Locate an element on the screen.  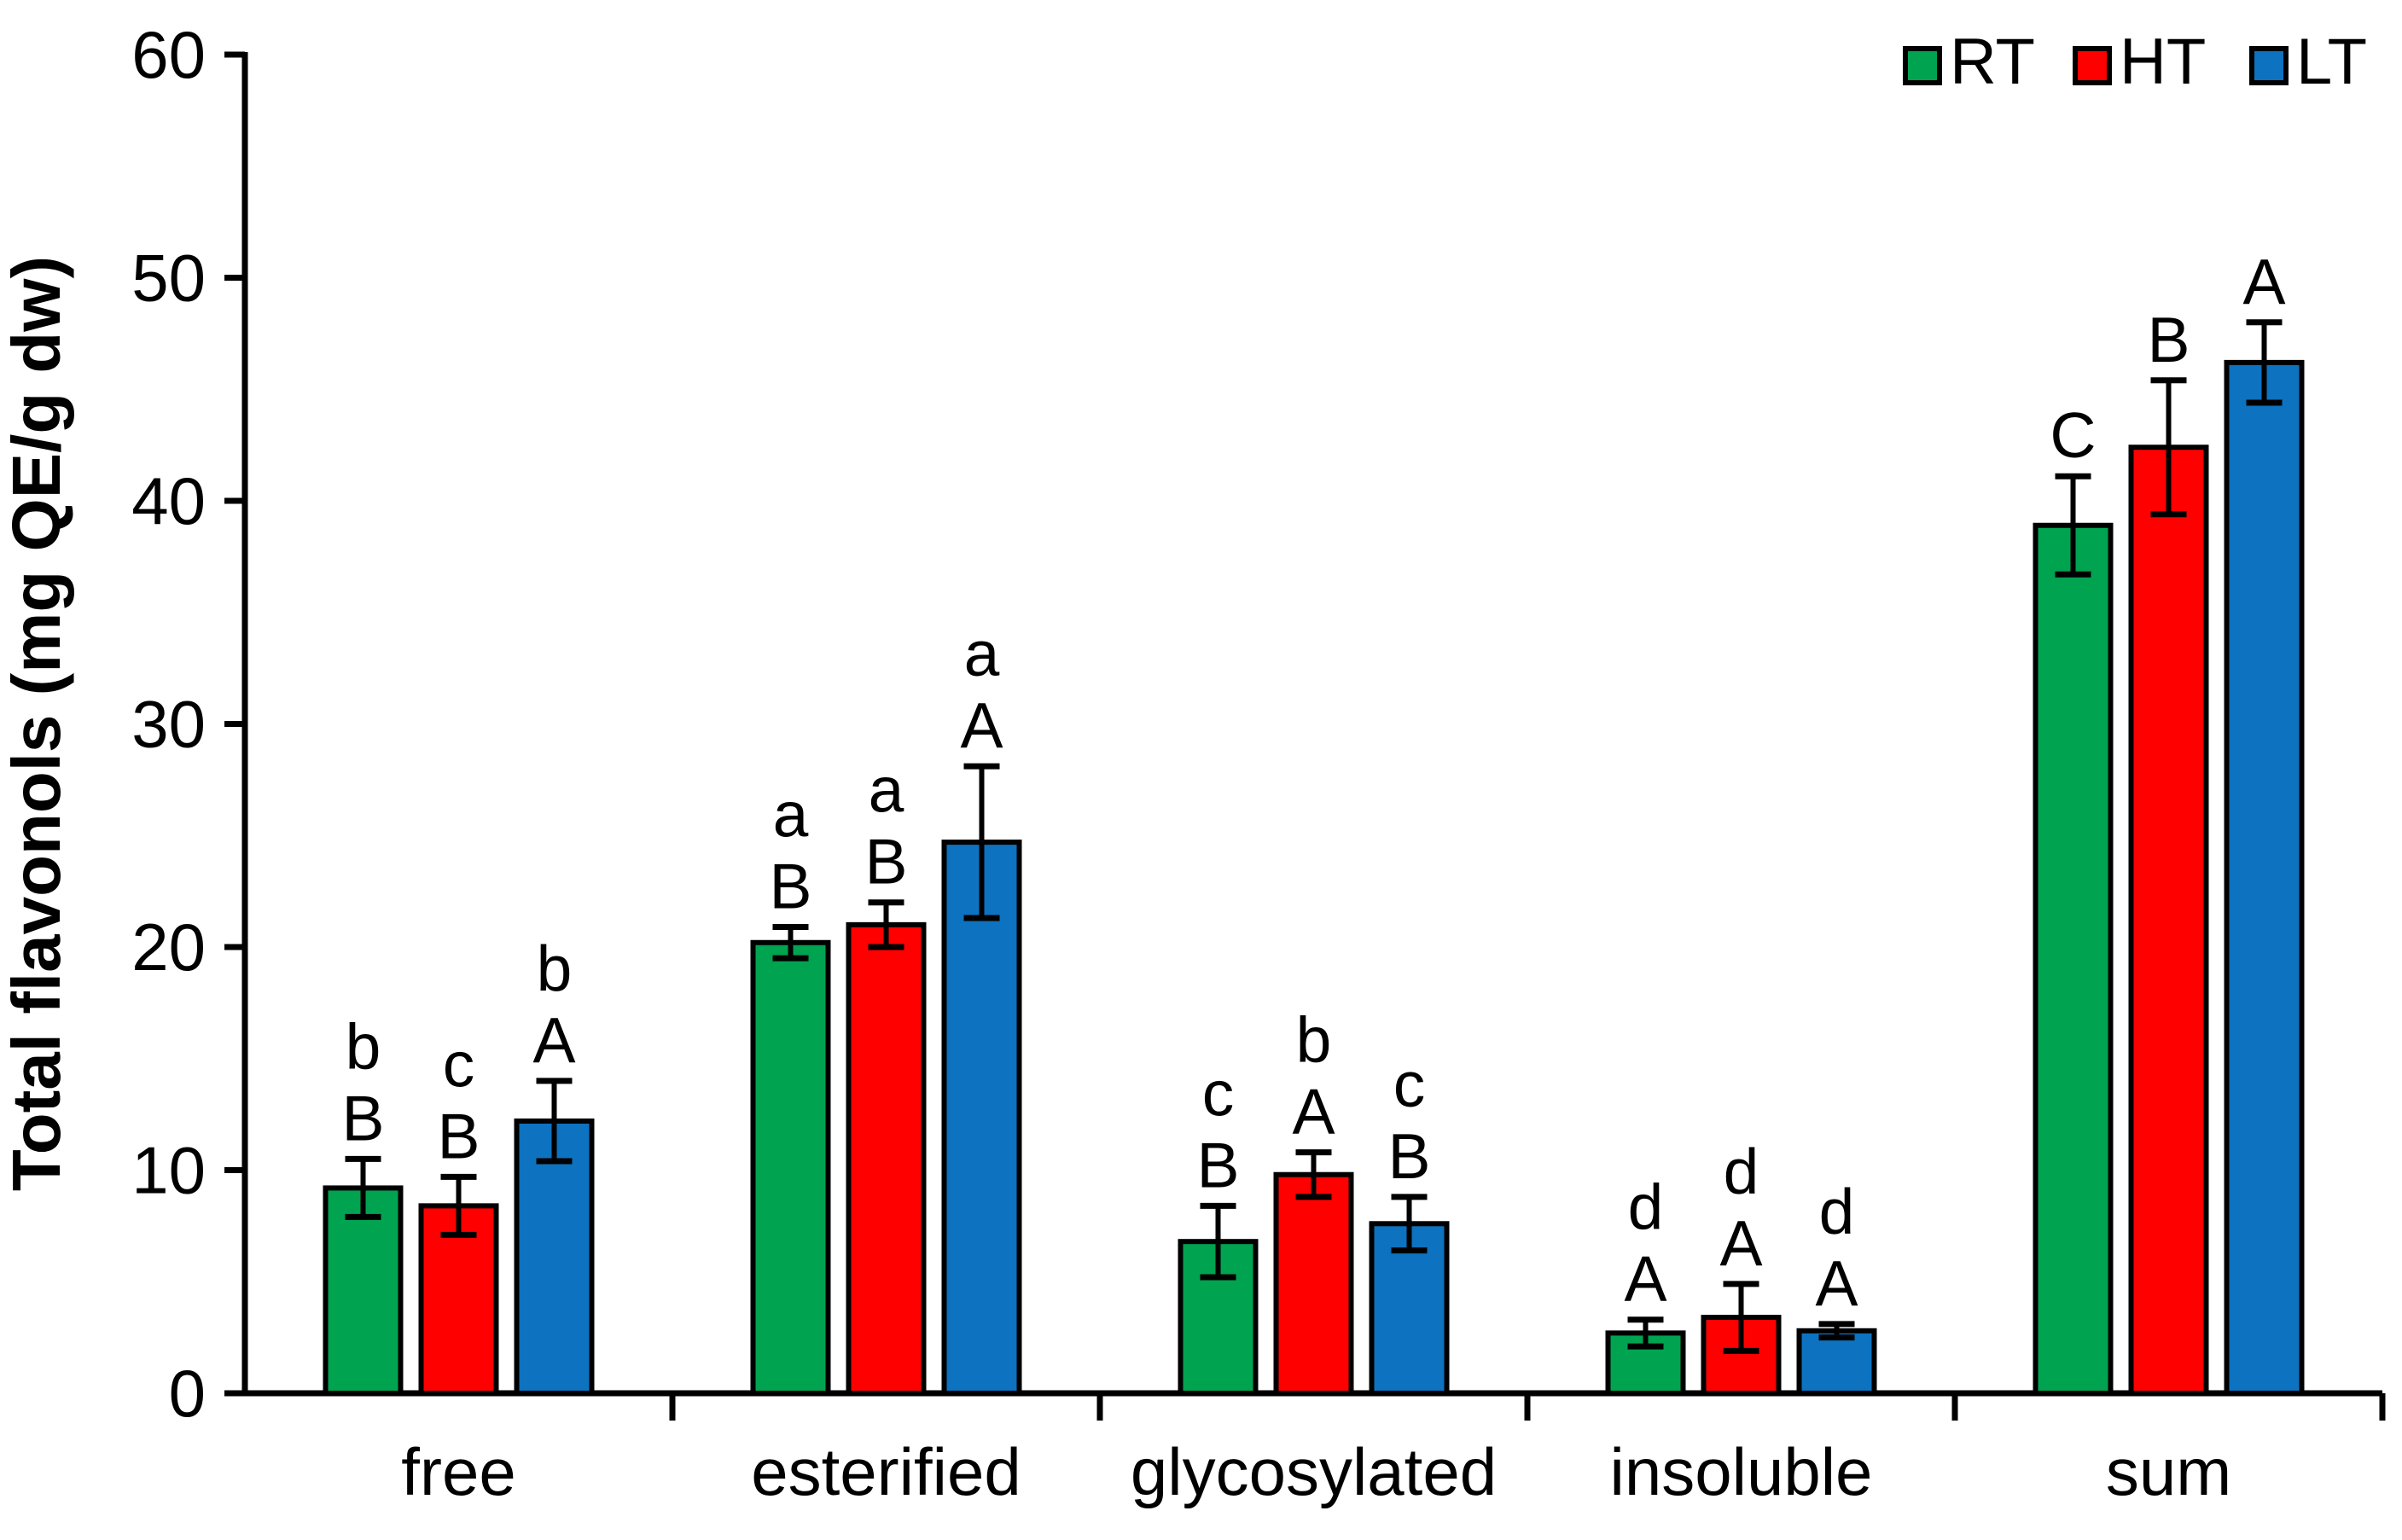
legend-label-LT: LT is located at coordinates (2331, 62).